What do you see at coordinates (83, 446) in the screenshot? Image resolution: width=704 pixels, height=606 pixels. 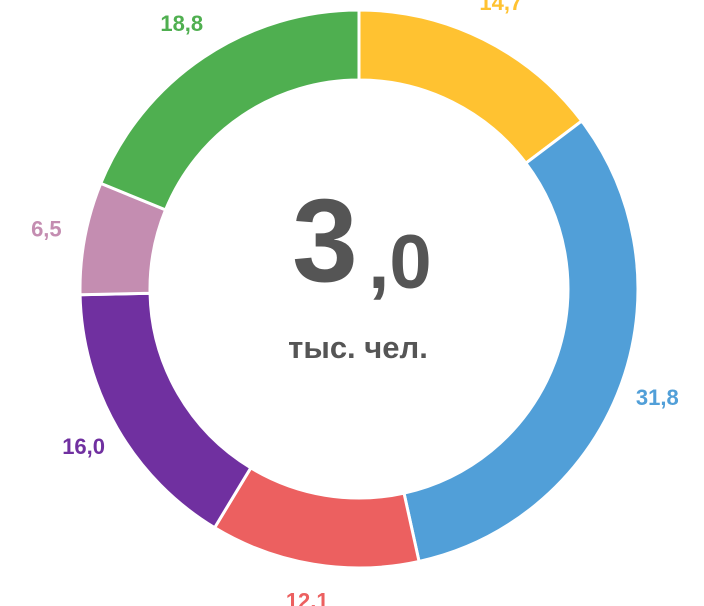 I see `value-label: 16,0` at bounding box center [83, 446].